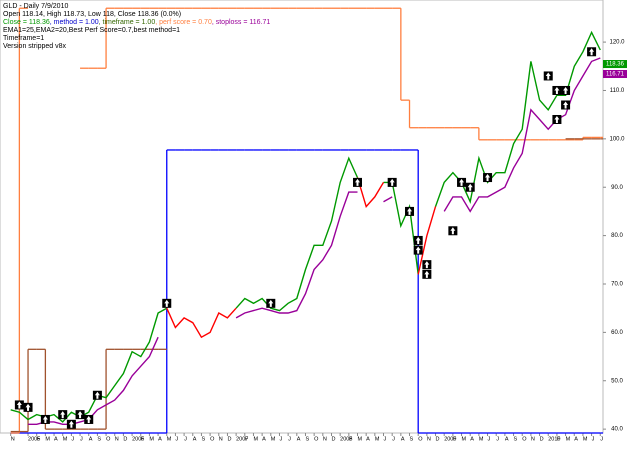  Describe the element at coordinates (617, 381) in the screenshot. I see `y-tick-label: 50.0` at that location.